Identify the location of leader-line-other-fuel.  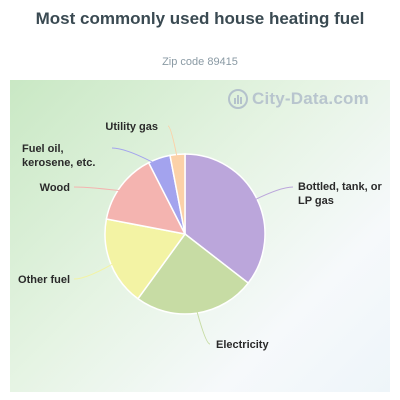
(96, 269).